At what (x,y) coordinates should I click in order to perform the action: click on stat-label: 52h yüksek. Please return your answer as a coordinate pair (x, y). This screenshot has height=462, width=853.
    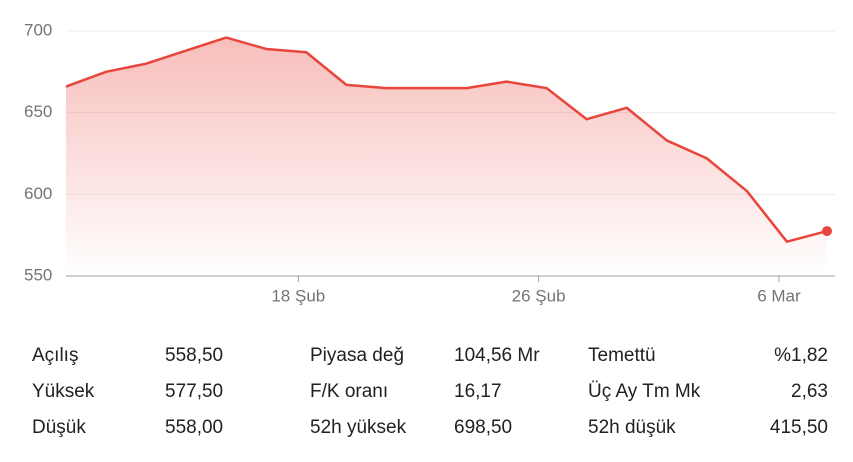
    Looking at the image, I should click on (358, 427).